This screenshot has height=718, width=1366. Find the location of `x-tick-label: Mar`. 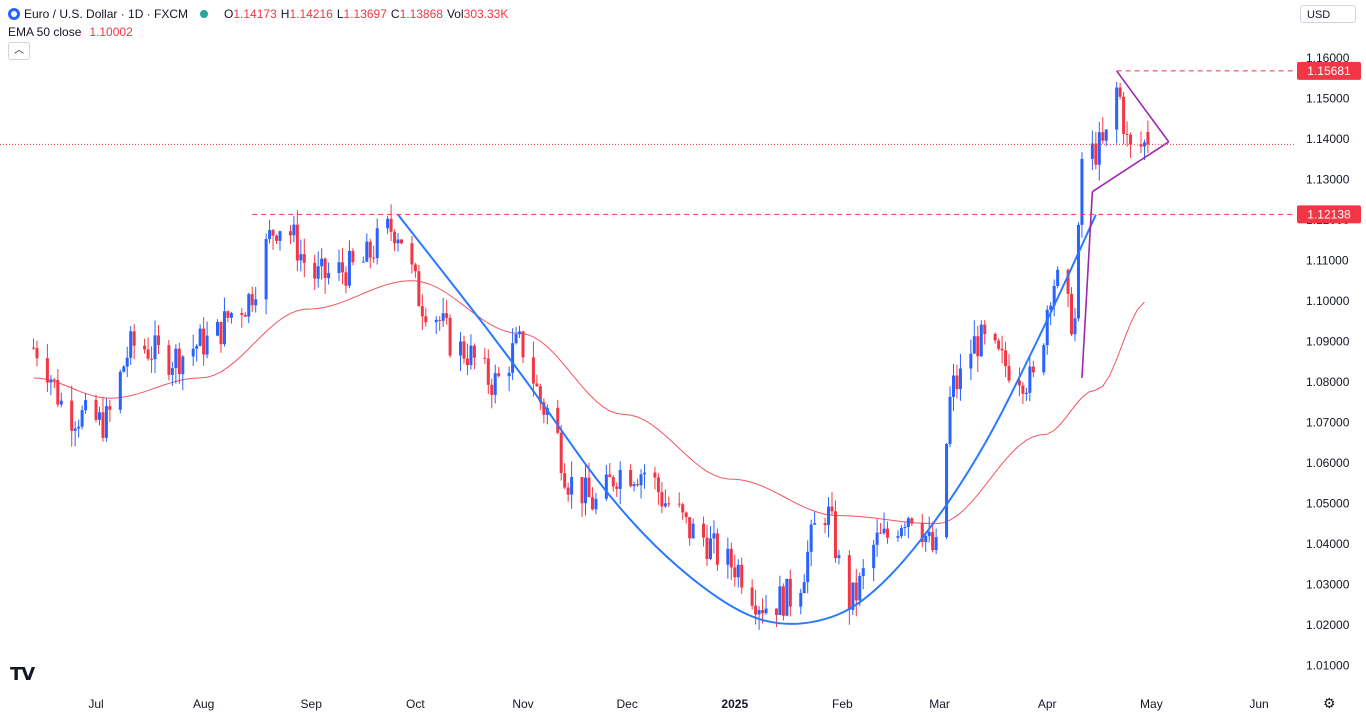

x-tick-label: Mar is located at coordinates (939, 704).